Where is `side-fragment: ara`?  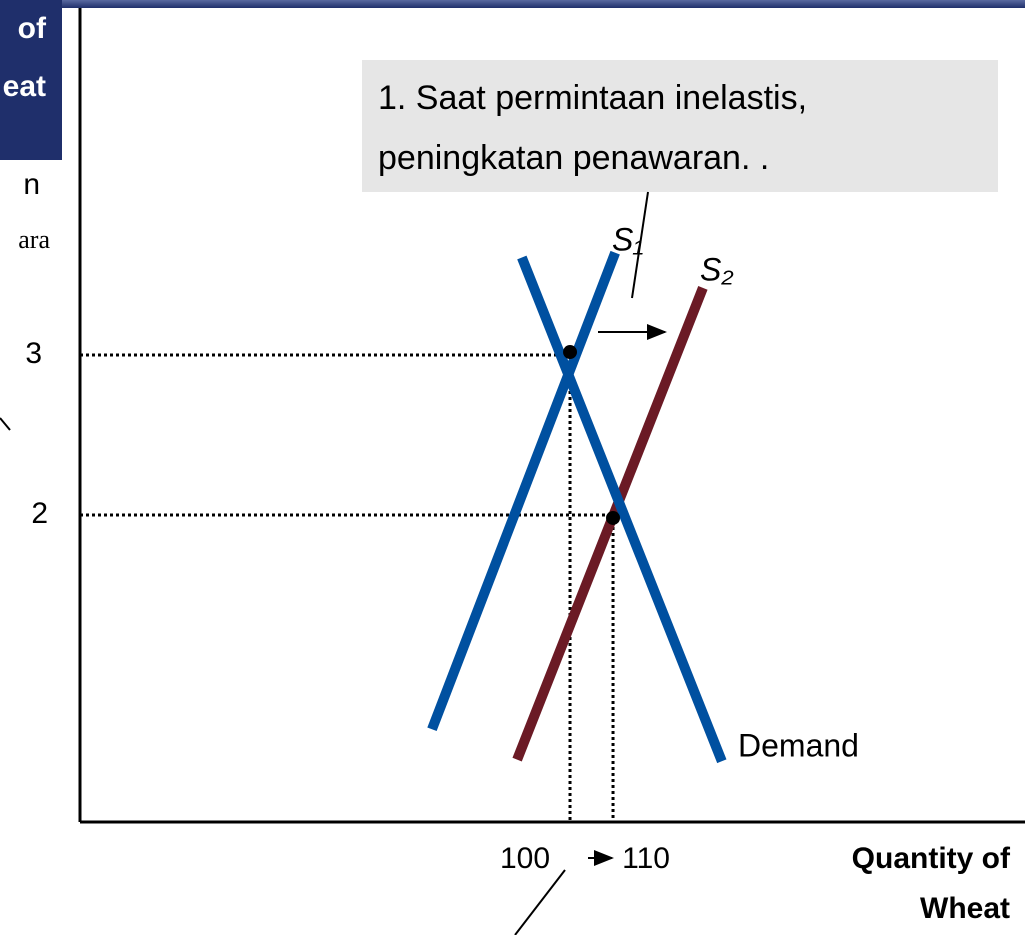 side-fragment: ara is located at coordinates (34, 239).